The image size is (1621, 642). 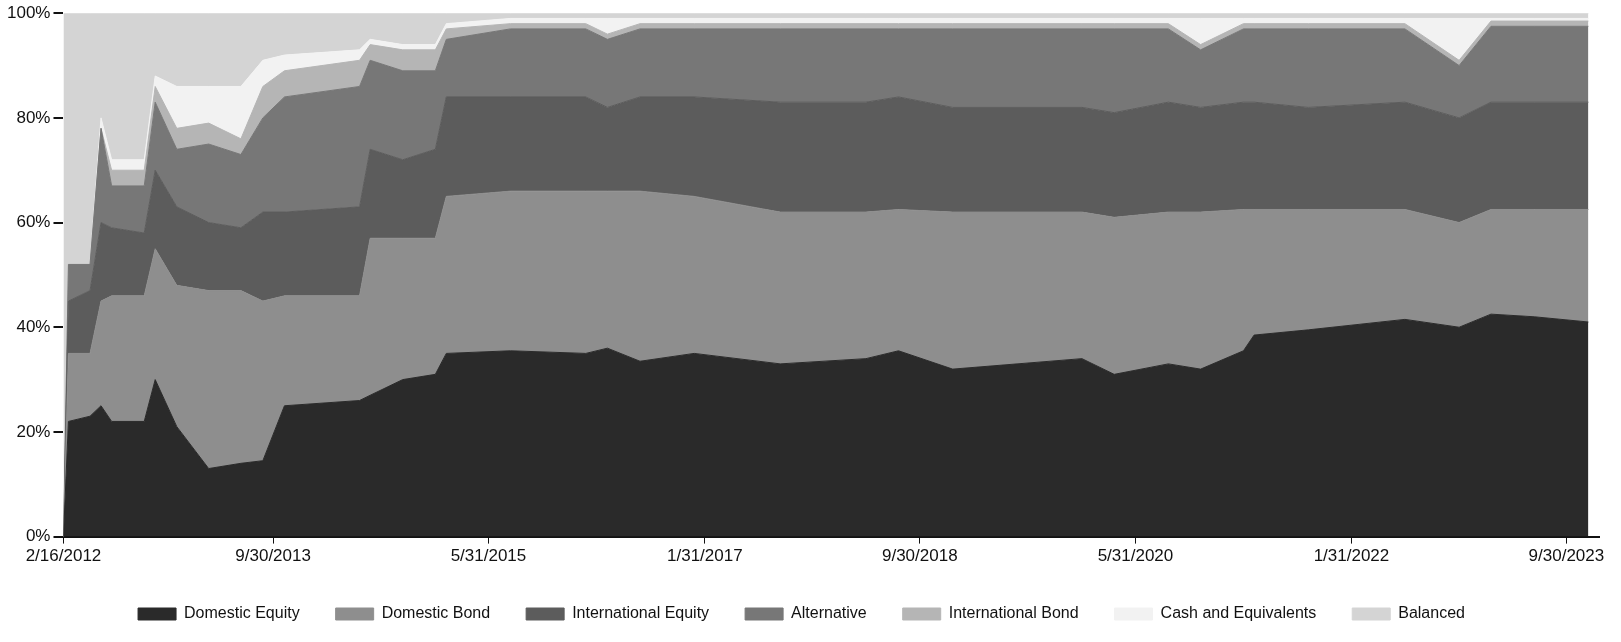 What do you see at coordinates (1135, 556) in the screenshot?
I see `x-tick-label: 5/31/2020` at bounding box center [1135, 556].